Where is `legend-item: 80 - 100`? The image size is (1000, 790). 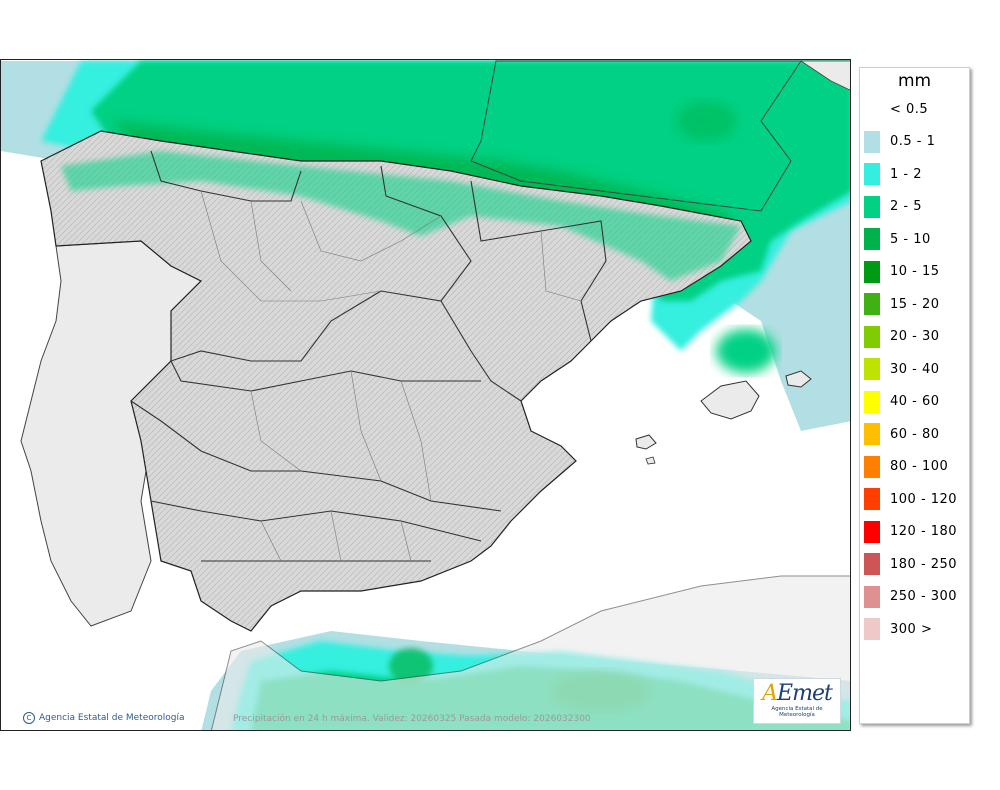
legend-item: 80 - 100 is located at coordinates (906, 466).